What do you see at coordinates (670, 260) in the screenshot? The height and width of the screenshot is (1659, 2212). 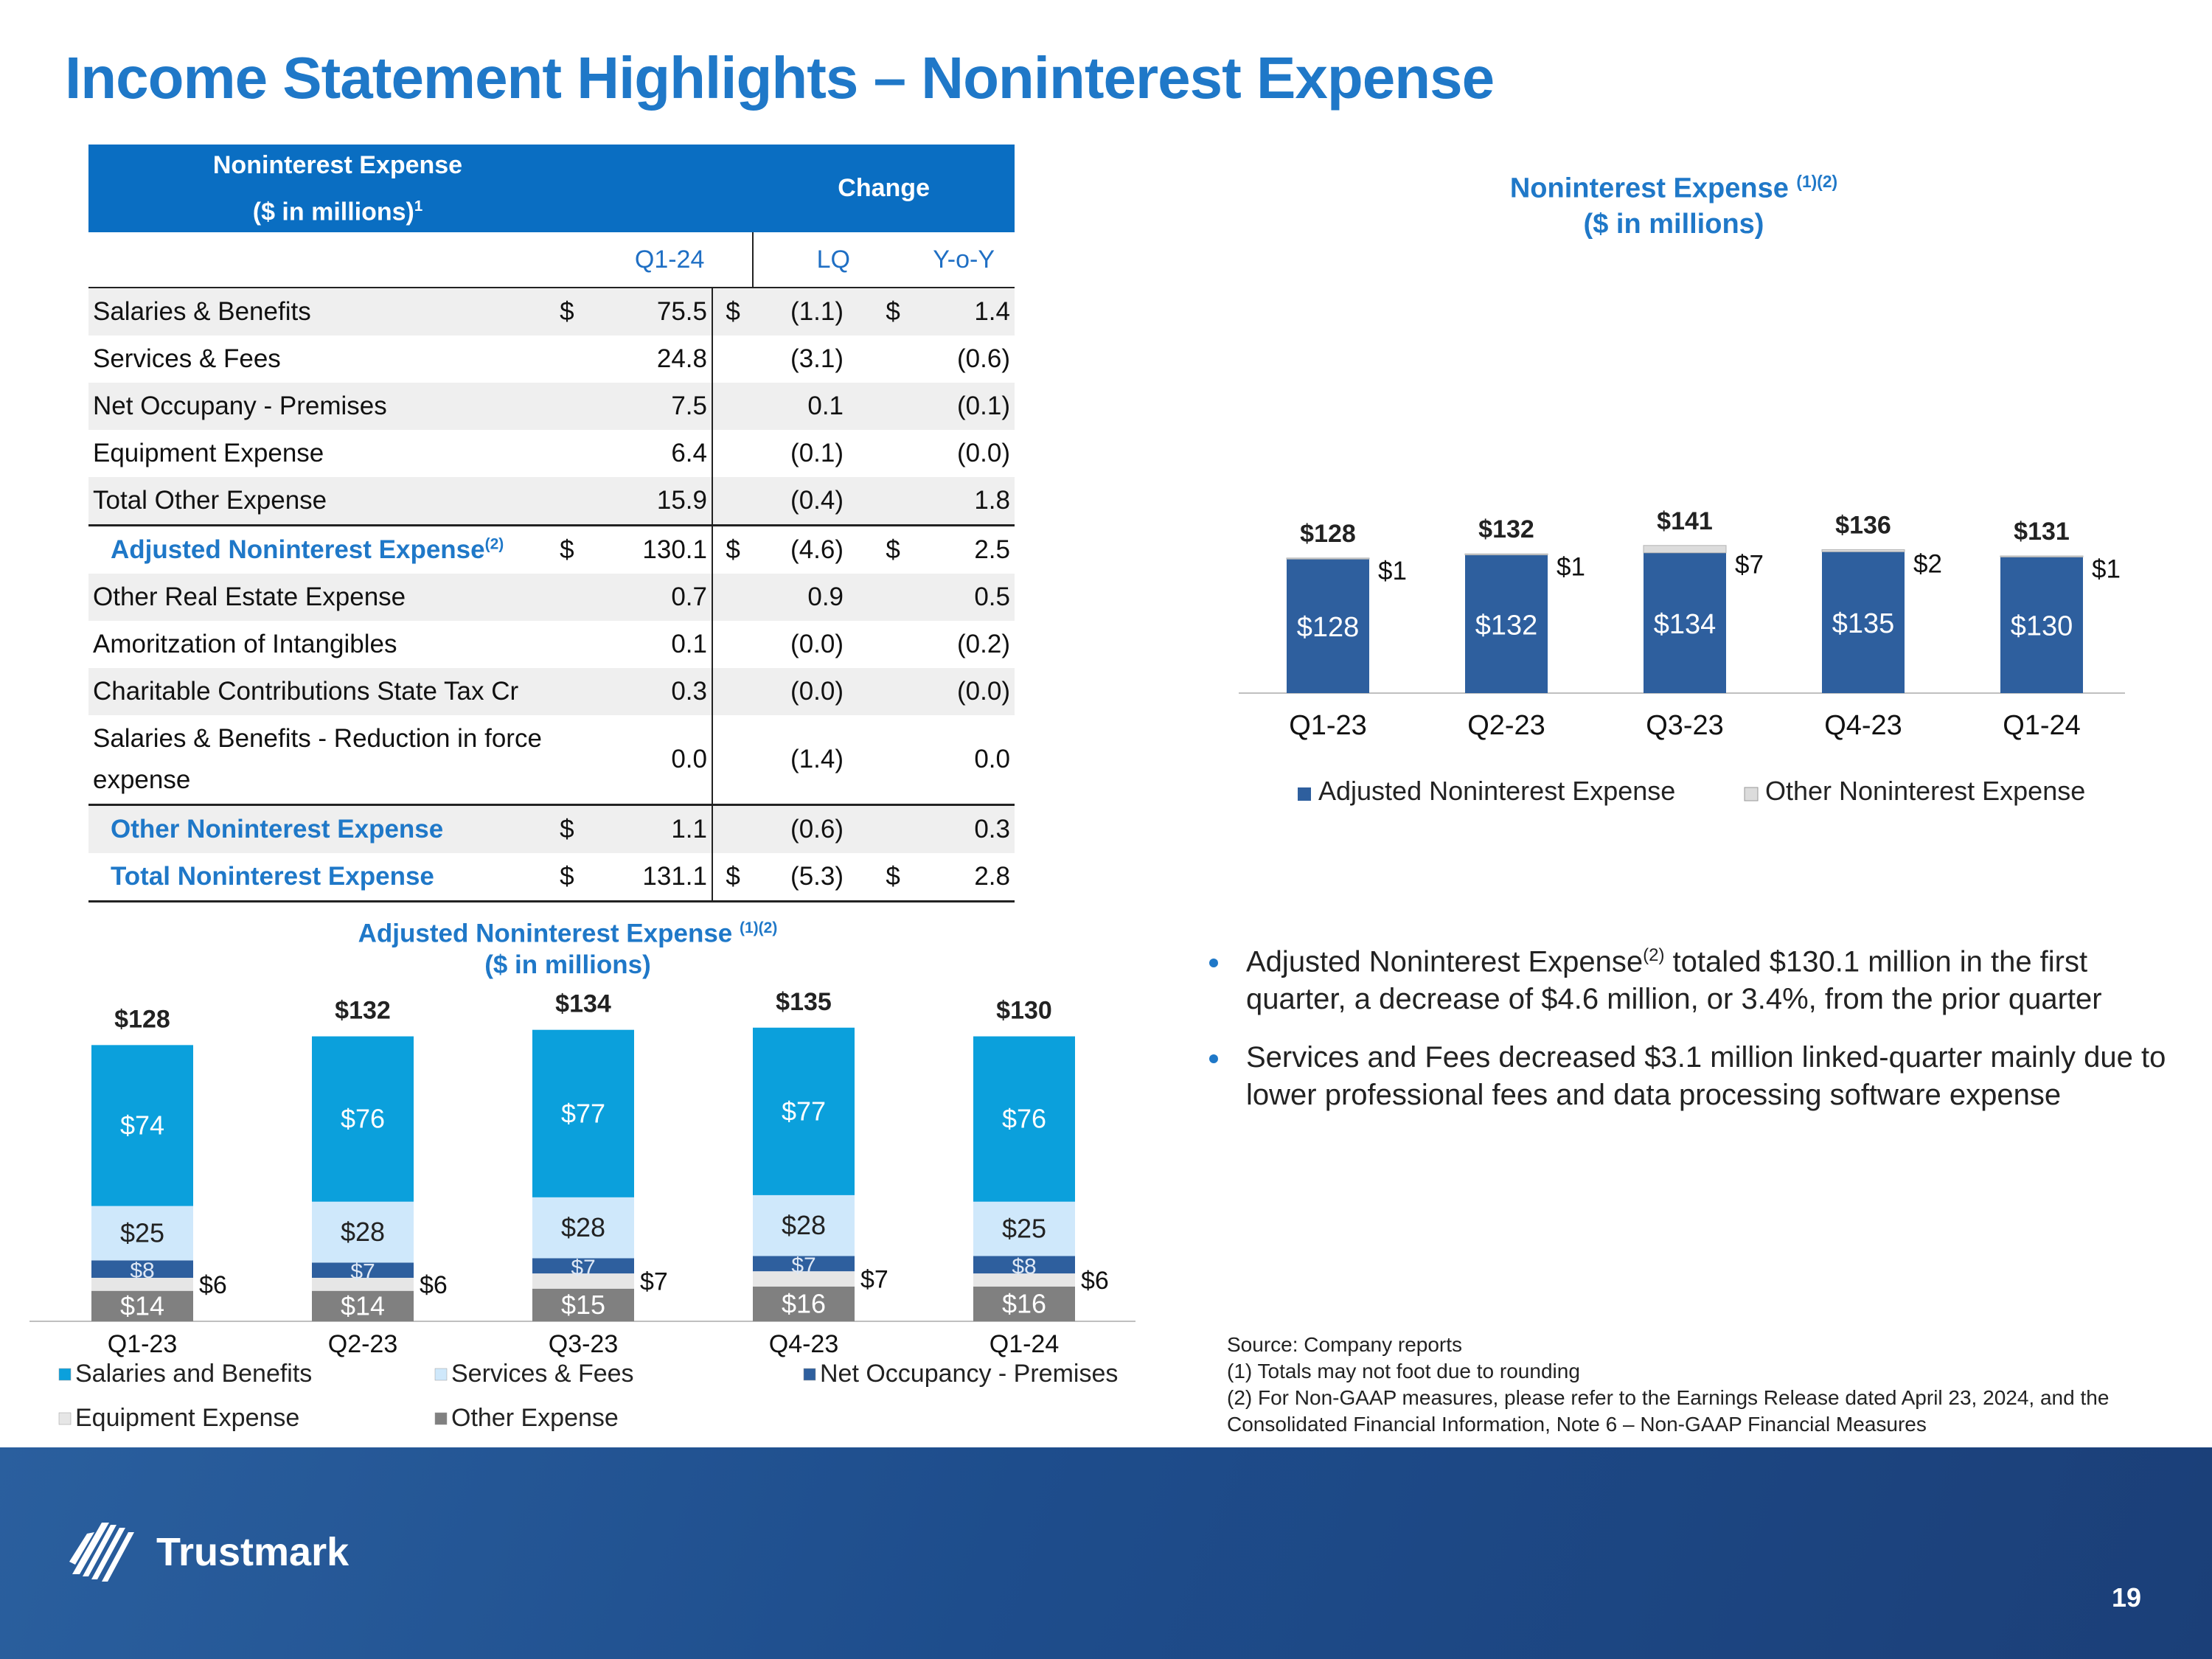 I see `col-q1-24: Q1-24` at bounding box center [670, 260].